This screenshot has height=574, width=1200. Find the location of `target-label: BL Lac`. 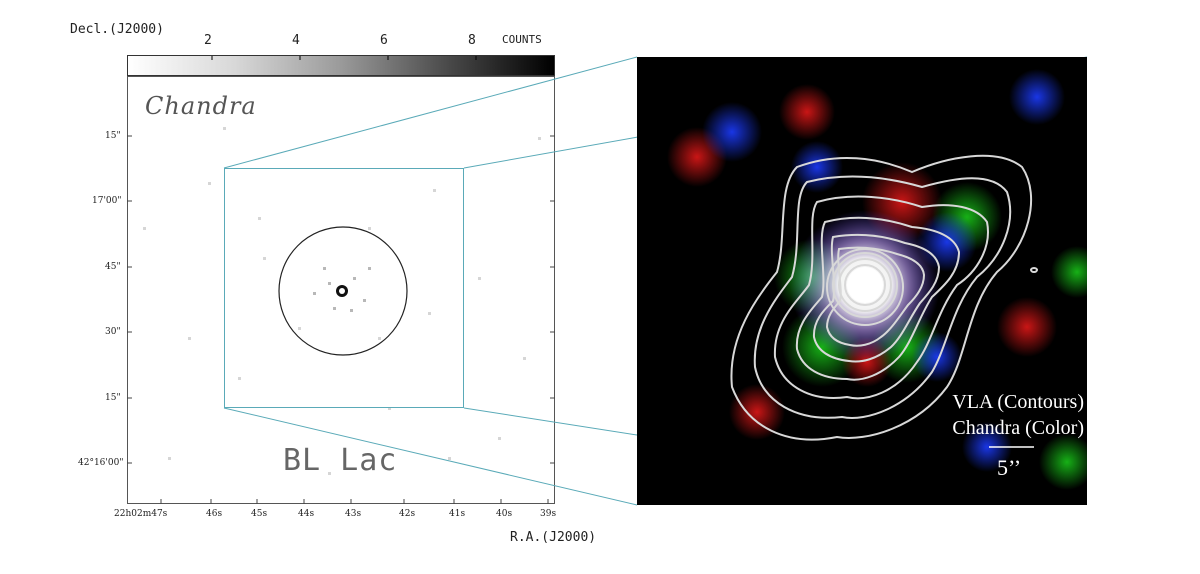

target-label: BL Lac is located at coordinates (340, 460).